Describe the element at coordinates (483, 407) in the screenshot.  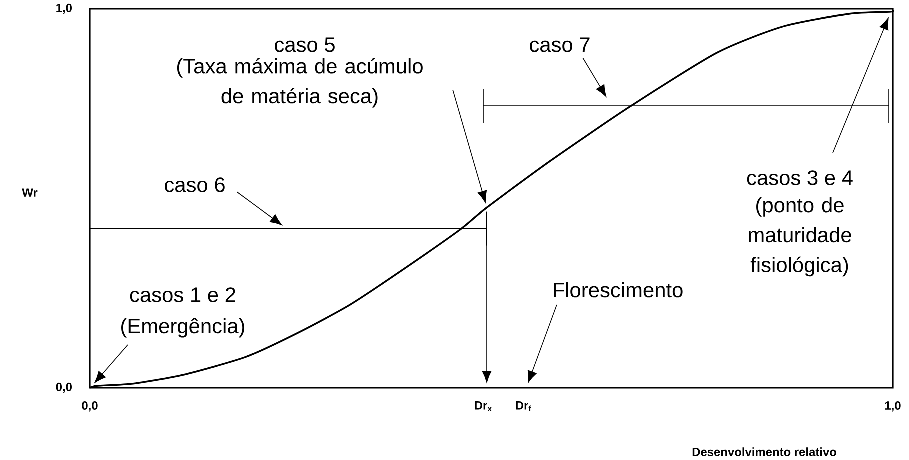
I see `x-tick-label: Dr$_{x}$` at that location.